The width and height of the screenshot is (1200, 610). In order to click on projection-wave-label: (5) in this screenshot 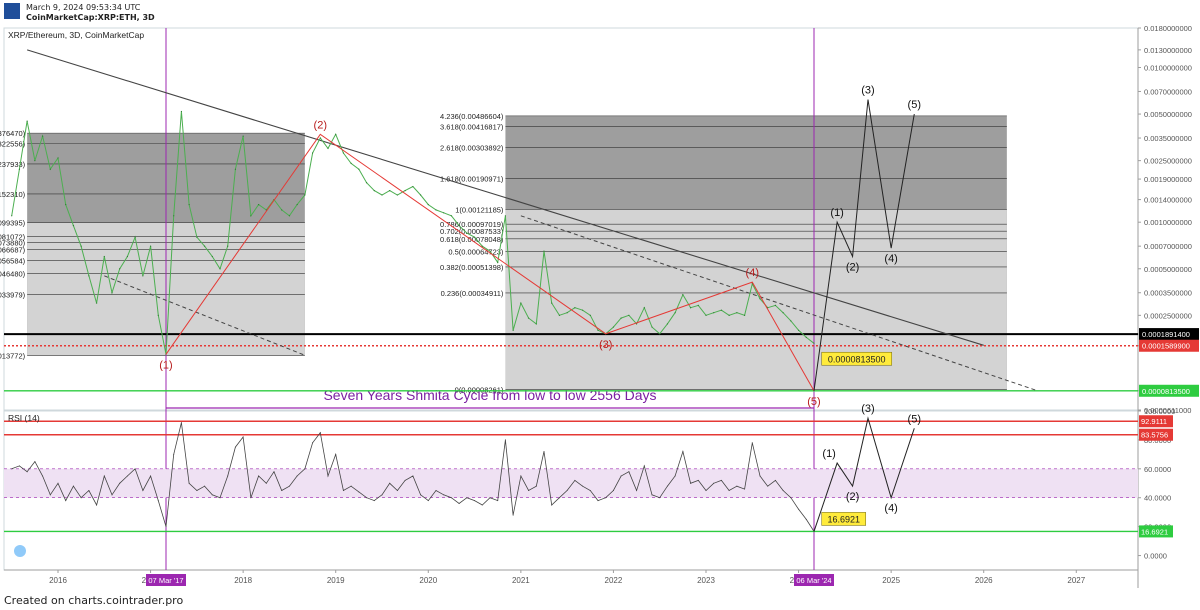, I will do `click(914, 105)`.